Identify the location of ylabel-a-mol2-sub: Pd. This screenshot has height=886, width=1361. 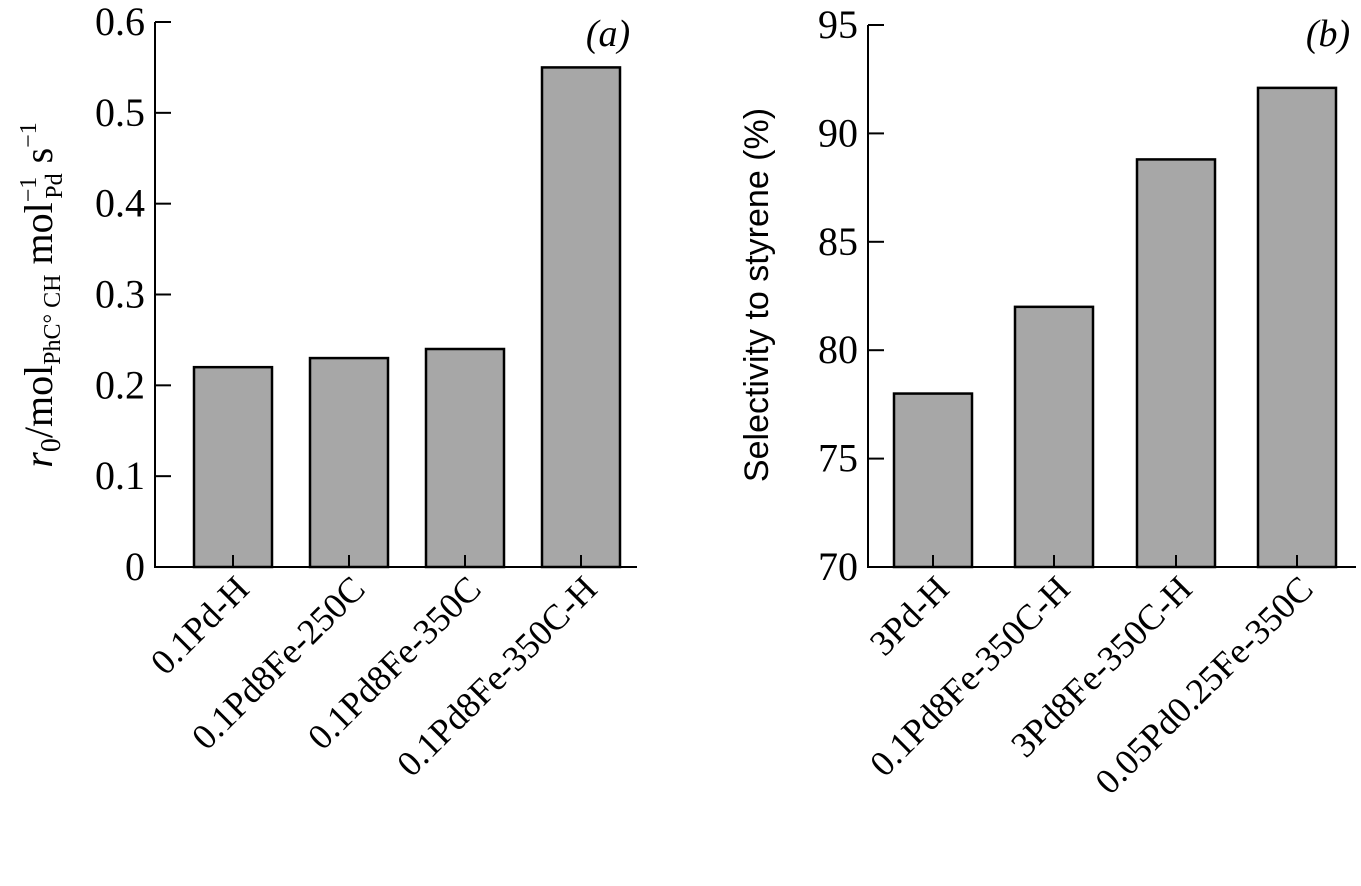
(55, 185).